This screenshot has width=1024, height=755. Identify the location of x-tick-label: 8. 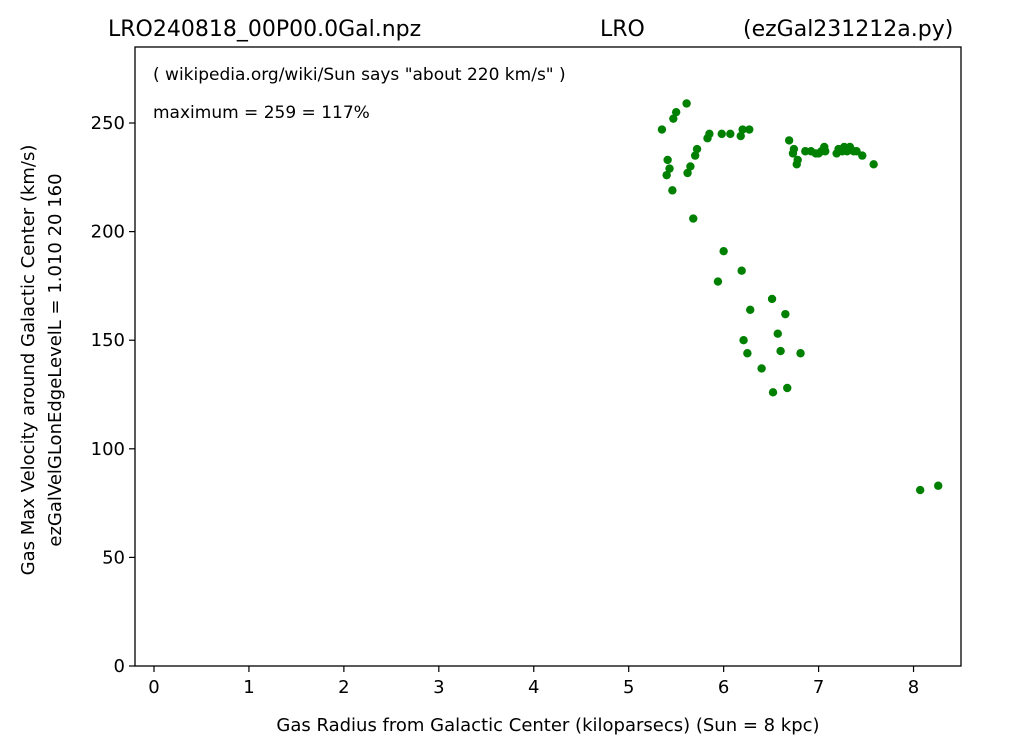
(913, 687).